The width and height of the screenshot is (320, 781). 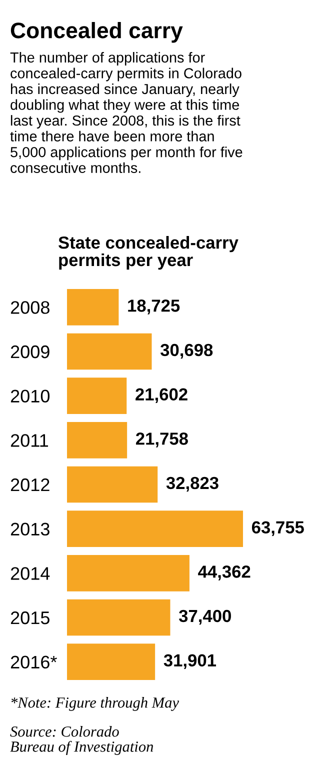 I want to click on data-label: 32,823, so click(x=192, y=484).